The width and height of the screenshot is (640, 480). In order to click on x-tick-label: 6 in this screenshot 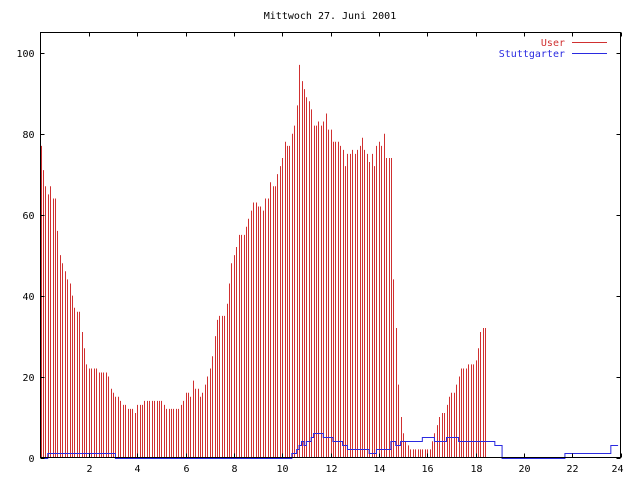, I will do `click(186, 469)`.